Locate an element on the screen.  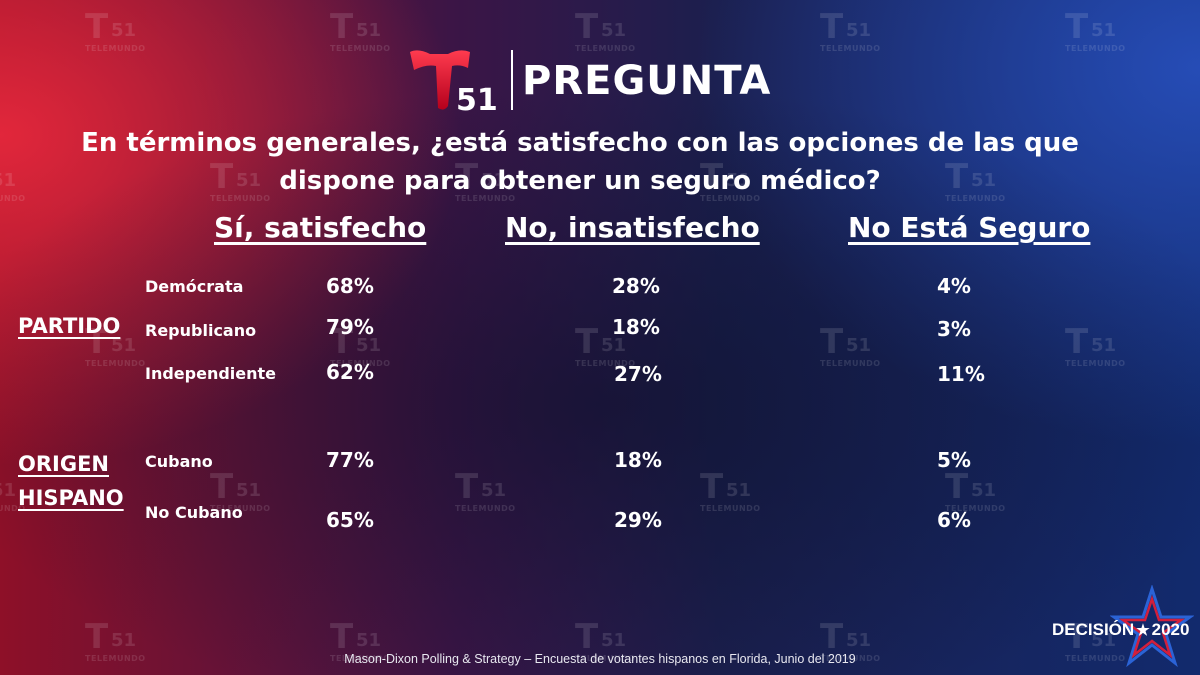
value-no-cubano-not-sure: 6% is located at coordinates (954, 520).